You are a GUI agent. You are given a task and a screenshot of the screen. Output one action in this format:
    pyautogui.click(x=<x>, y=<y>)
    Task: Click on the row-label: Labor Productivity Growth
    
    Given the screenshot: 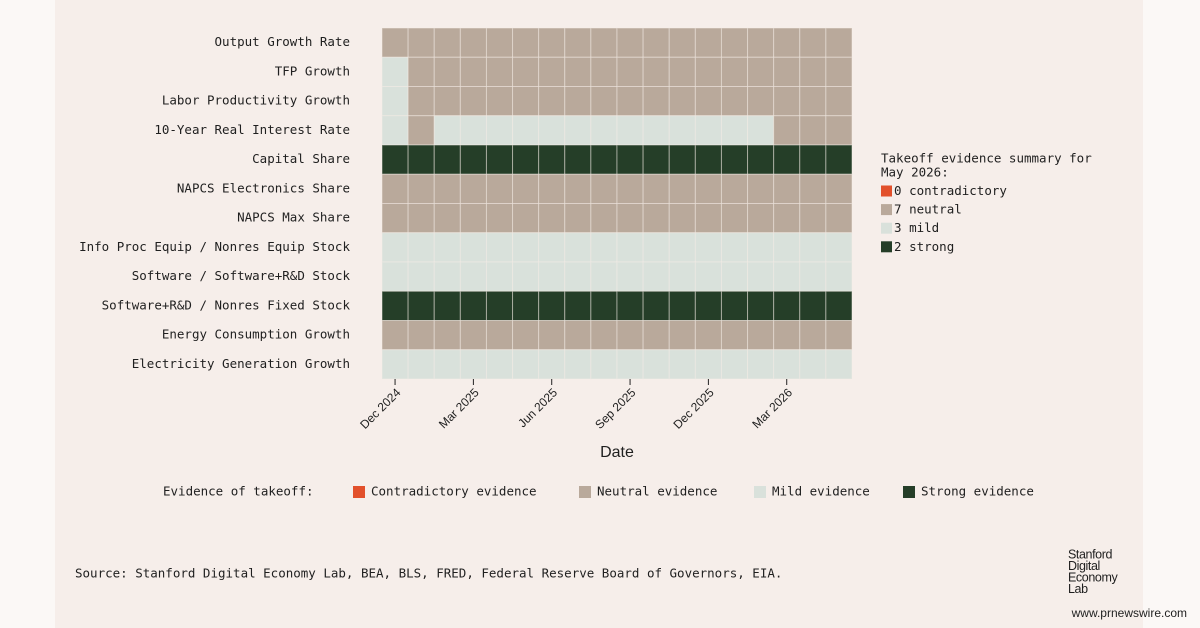 What is the action you would take?
    pyautogui.click(x=256, y=100)
    